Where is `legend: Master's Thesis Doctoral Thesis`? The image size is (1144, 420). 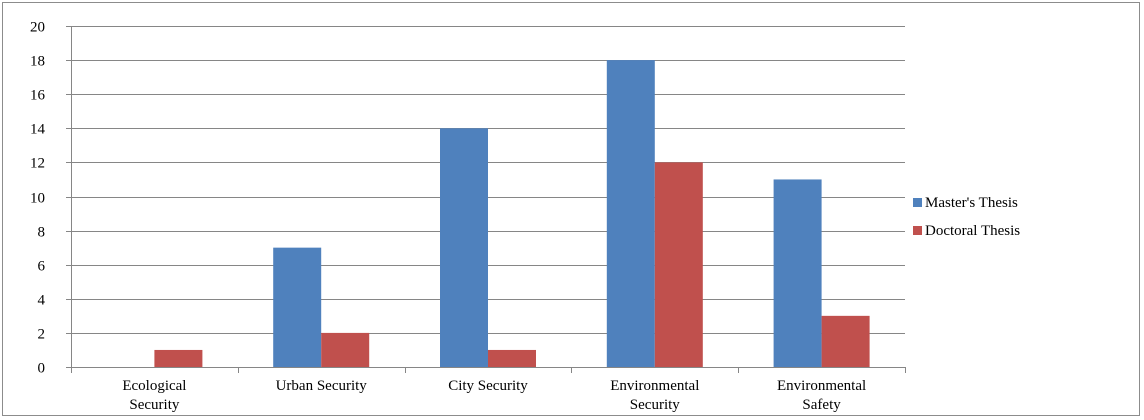
legend: Master's Thesis Doctoral Thesis is located at coordinates (966, 217).